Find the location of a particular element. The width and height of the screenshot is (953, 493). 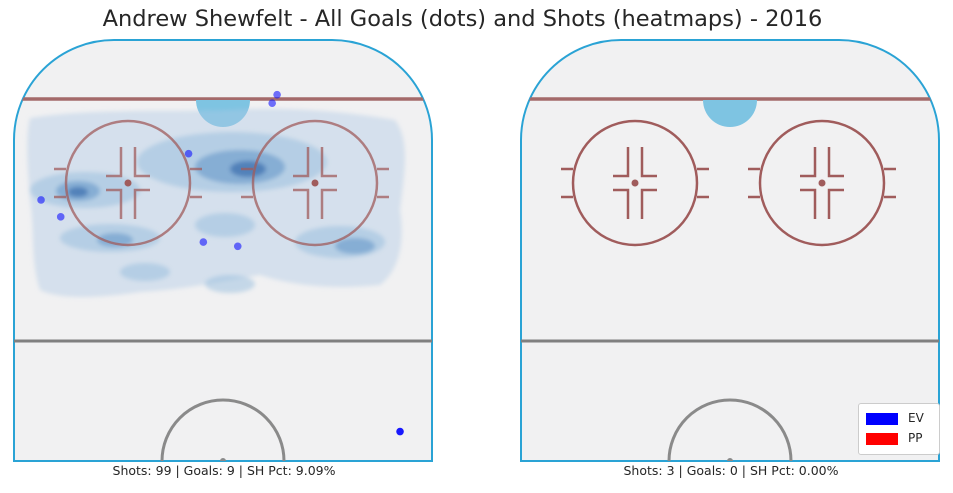

legend: EV PP is located at coordinates (899, 429).